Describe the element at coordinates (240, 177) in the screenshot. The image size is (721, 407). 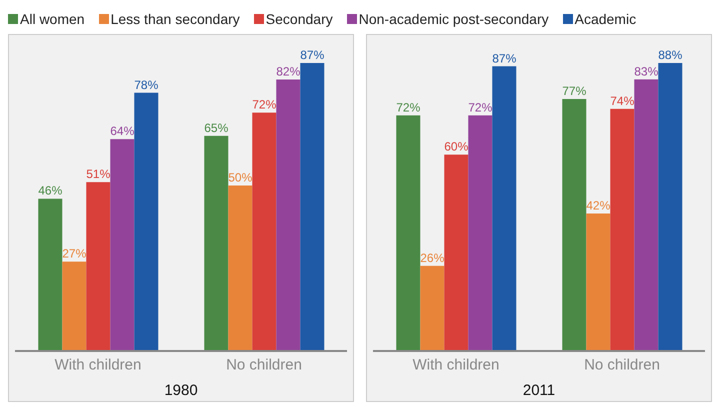
I see `data-label: 50%` at that location.